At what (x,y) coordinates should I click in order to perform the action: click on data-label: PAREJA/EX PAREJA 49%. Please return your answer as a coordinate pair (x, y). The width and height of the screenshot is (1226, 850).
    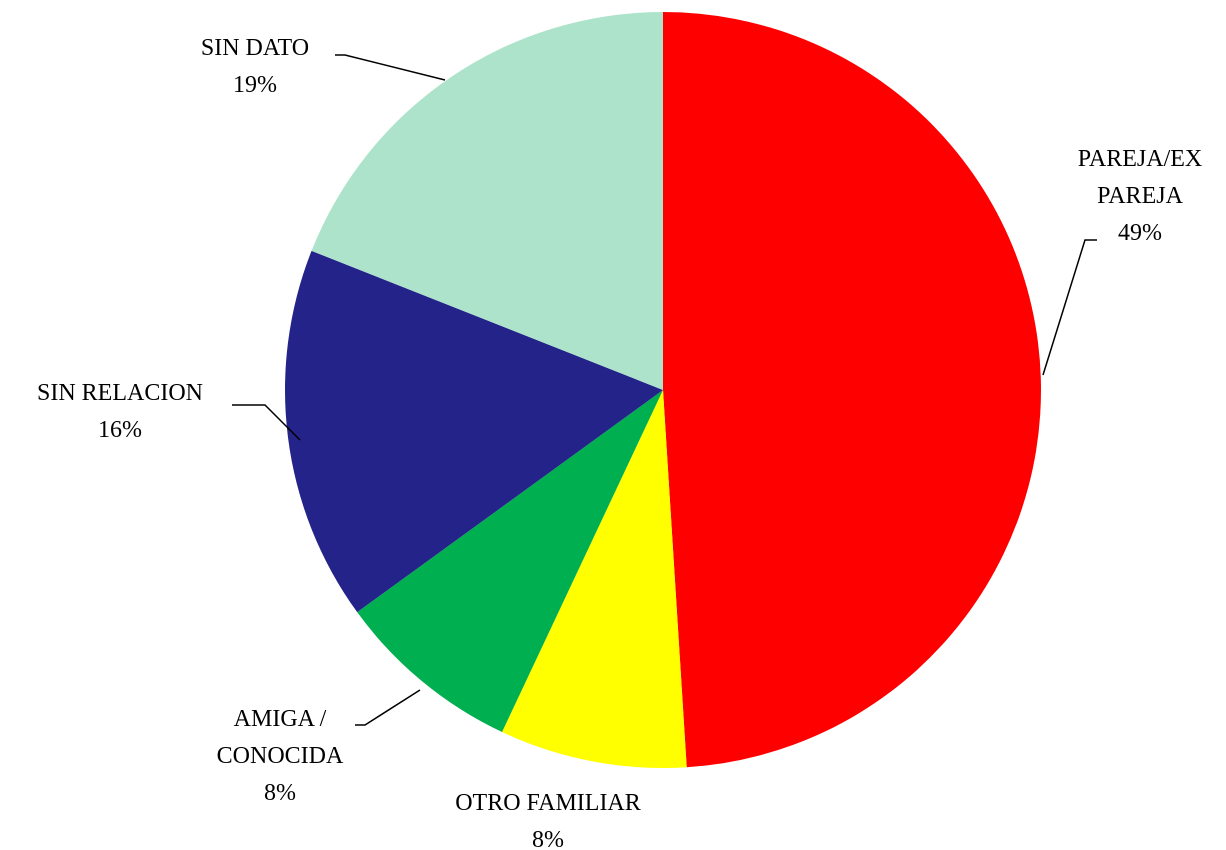
    Looking at the image, I should click on (1140, 196).